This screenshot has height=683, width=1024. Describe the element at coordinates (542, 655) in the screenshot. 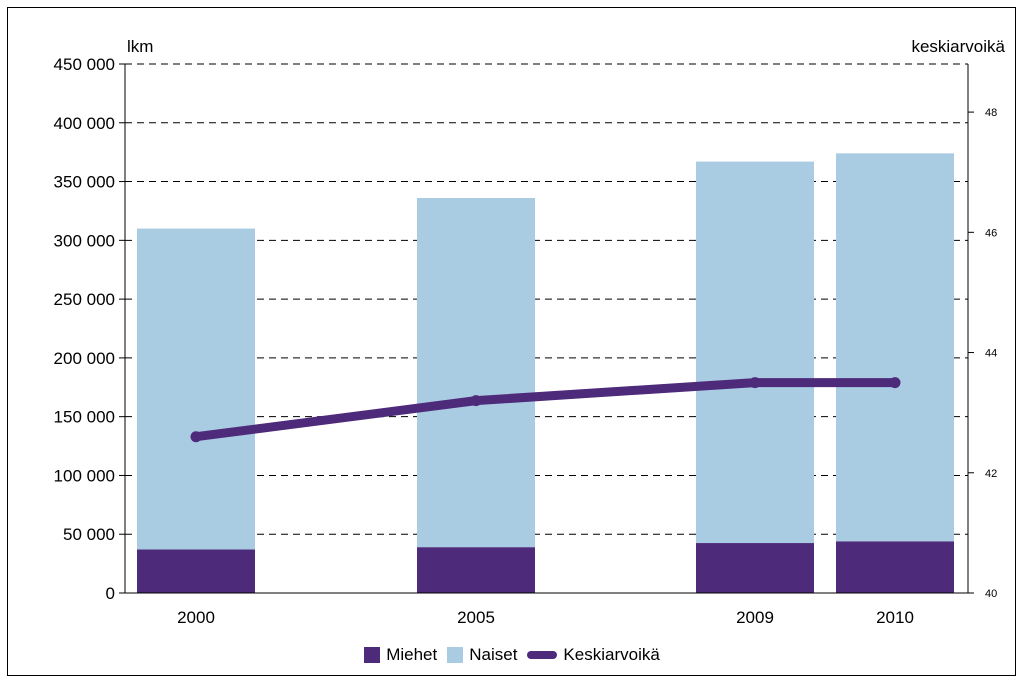

I see `legend-swatch-keskiarvoika` at that location.